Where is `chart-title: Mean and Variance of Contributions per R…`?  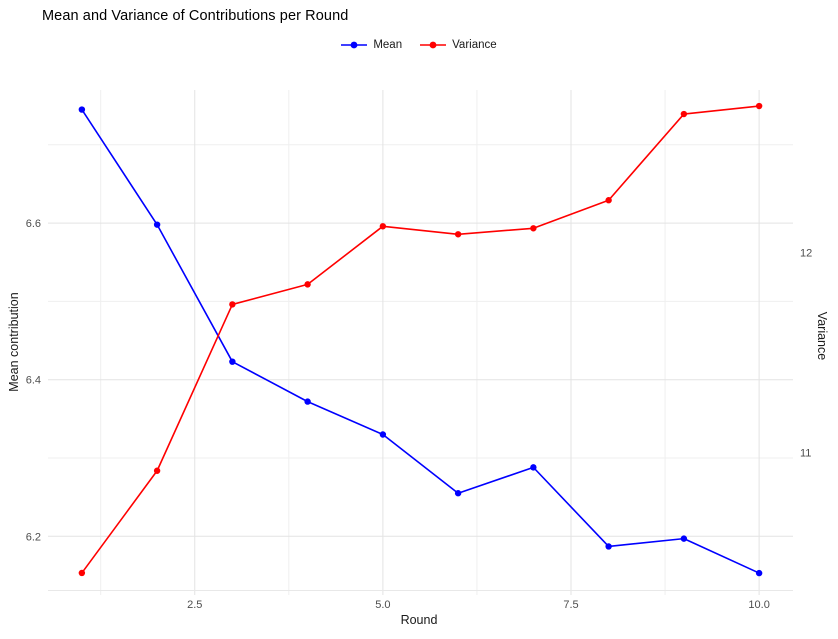
chart-title: Mean and Variance of Contributions per R… is located at coordinates (195, 16).